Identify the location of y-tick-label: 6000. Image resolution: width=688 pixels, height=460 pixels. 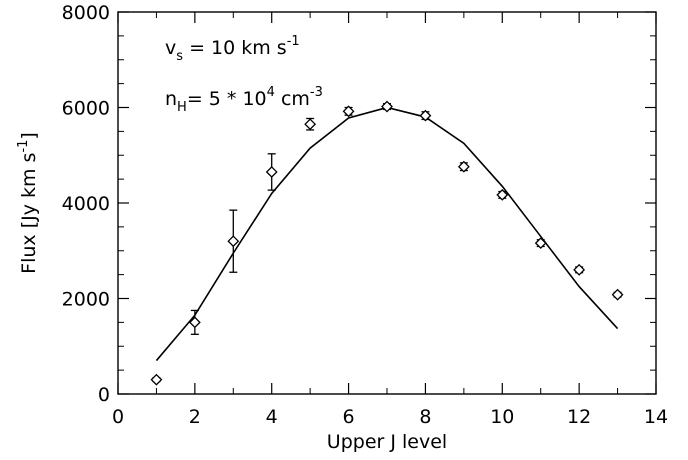
(86, 109).